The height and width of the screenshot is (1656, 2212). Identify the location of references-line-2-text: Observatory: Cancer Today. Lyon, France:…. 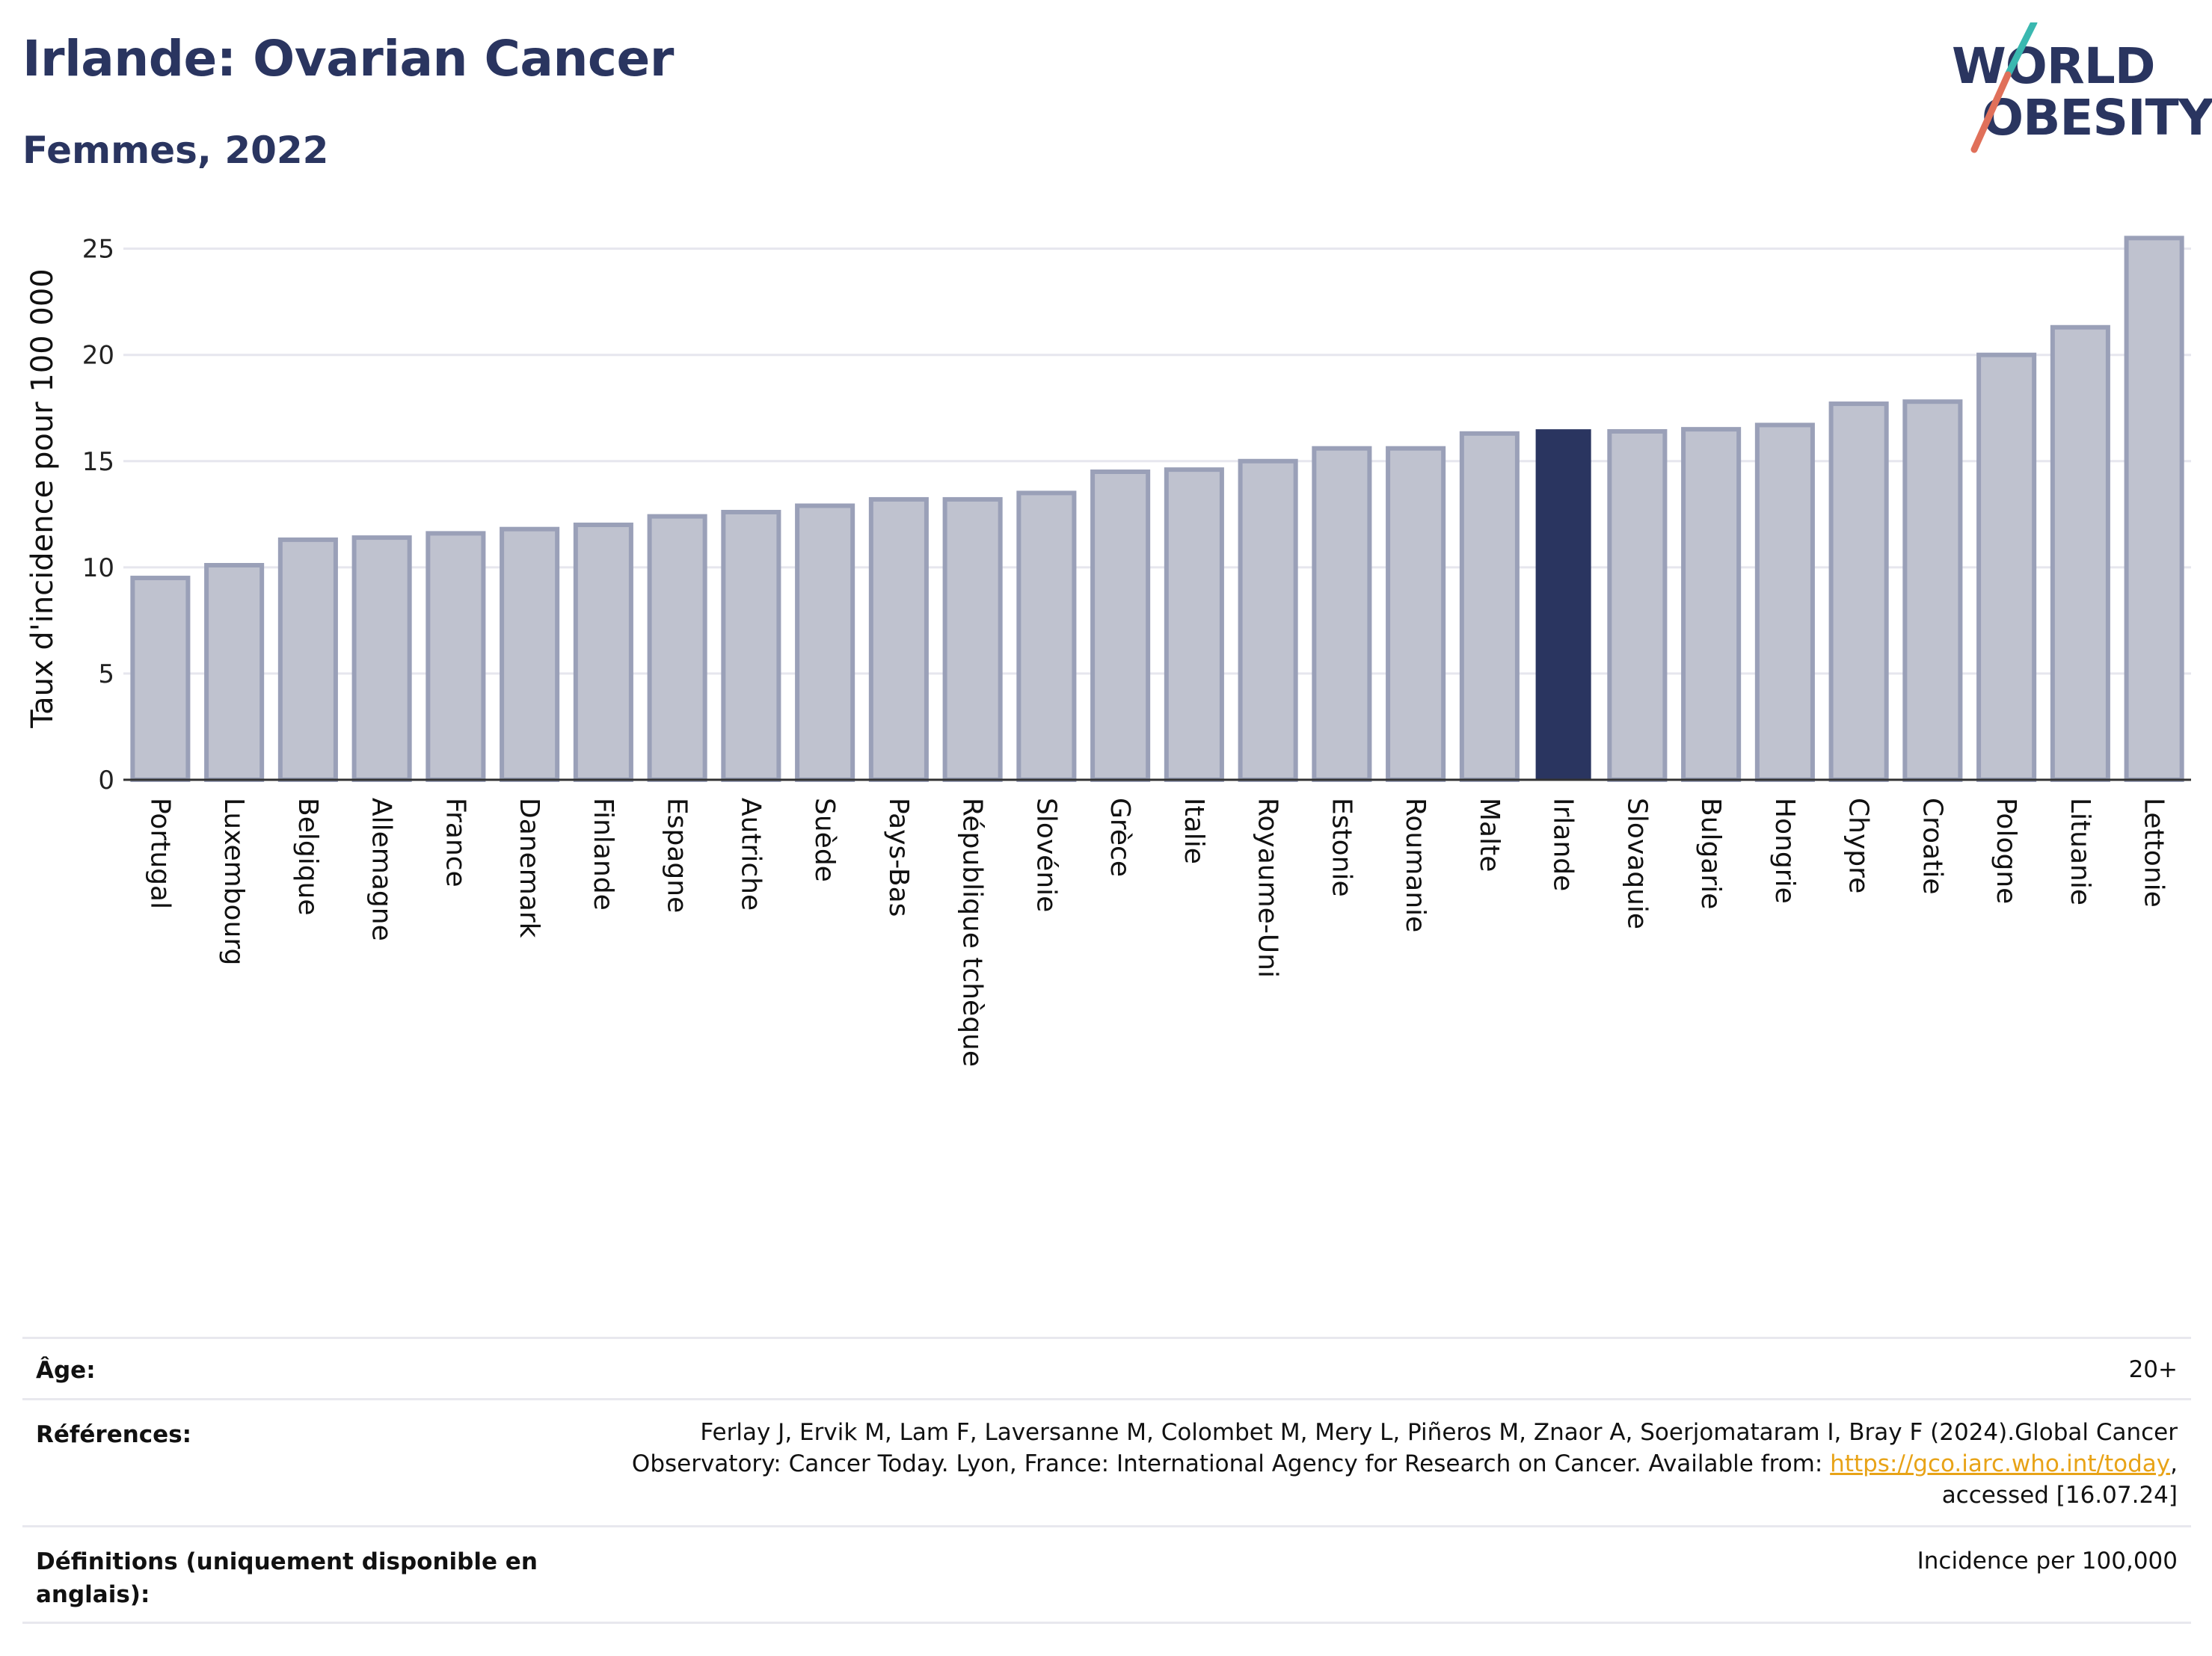
(1231, 1463).